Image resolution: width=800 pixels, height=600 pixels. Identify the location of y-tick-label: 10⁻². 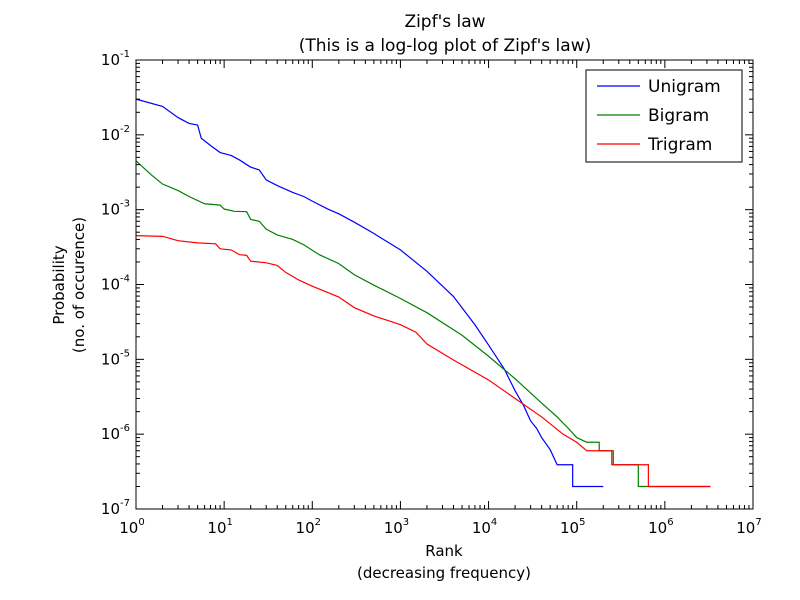
(115, 134).